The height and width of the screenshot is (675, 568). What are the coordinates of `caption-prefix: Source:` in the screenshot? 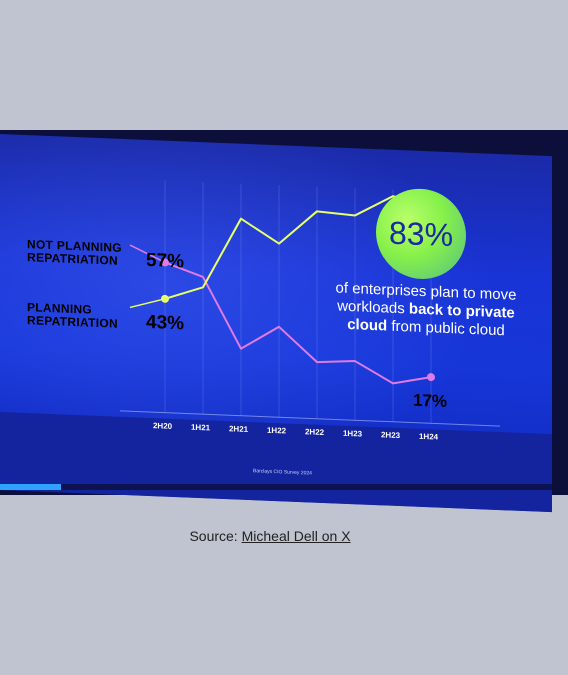 It's located at (215, 536).